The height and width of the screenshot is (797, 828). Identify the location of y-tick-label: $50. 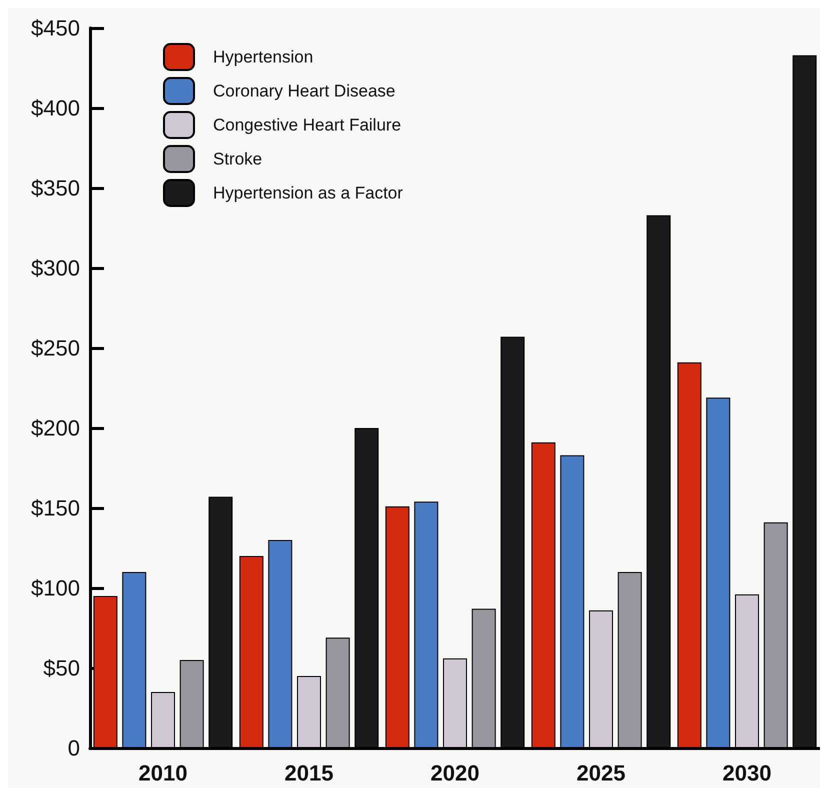
(61, 668).